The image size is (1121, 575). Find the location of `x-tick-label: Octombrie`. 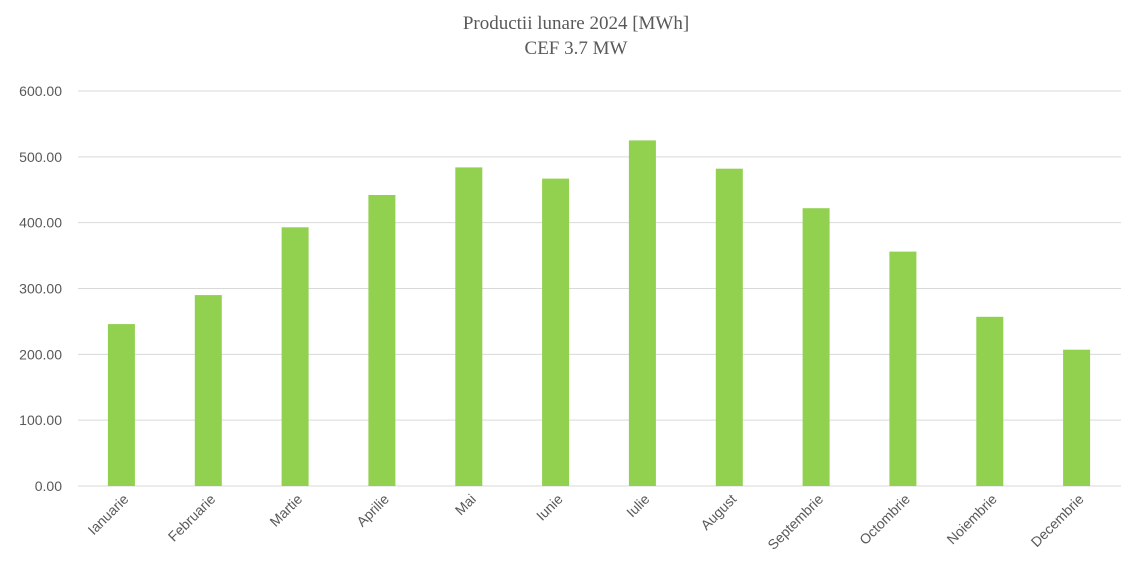

x-tick-label: Octombrie is located at coordinates (884, 519).